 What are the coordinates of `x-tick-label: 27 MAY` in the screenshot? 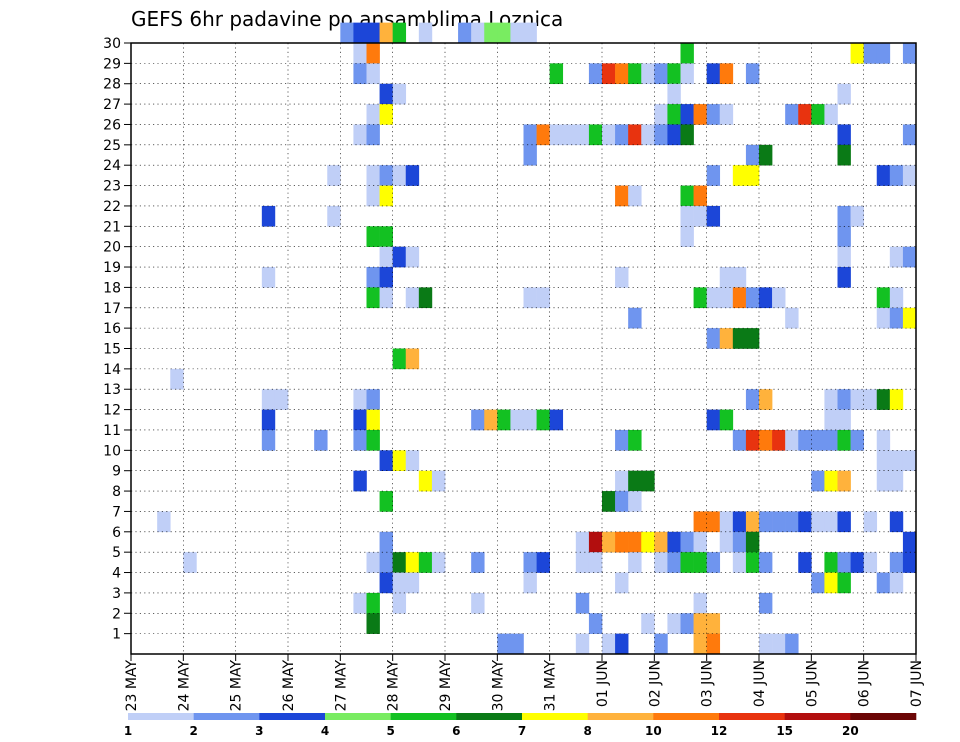 It's located at (341, 686).